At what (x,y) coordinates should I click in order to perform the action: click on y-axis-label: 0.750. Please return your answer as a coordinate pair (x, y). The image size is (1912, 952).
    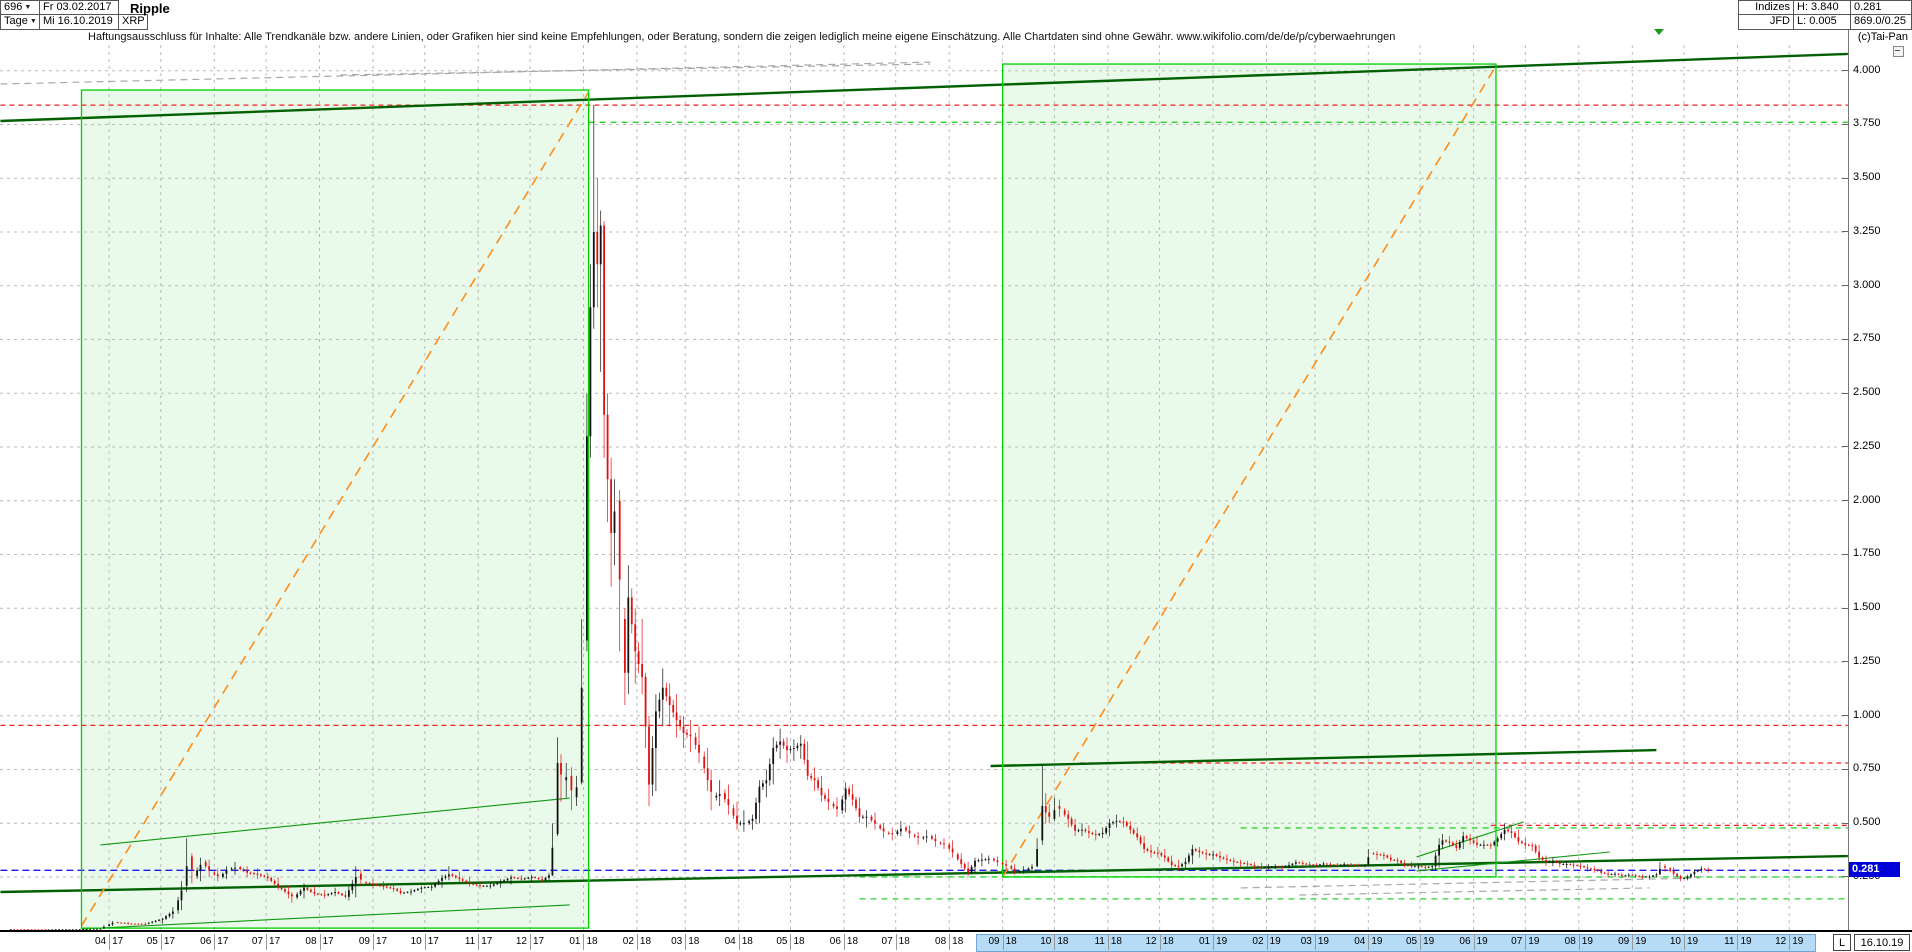
    Looking at the image, I should click on (1867, 768).